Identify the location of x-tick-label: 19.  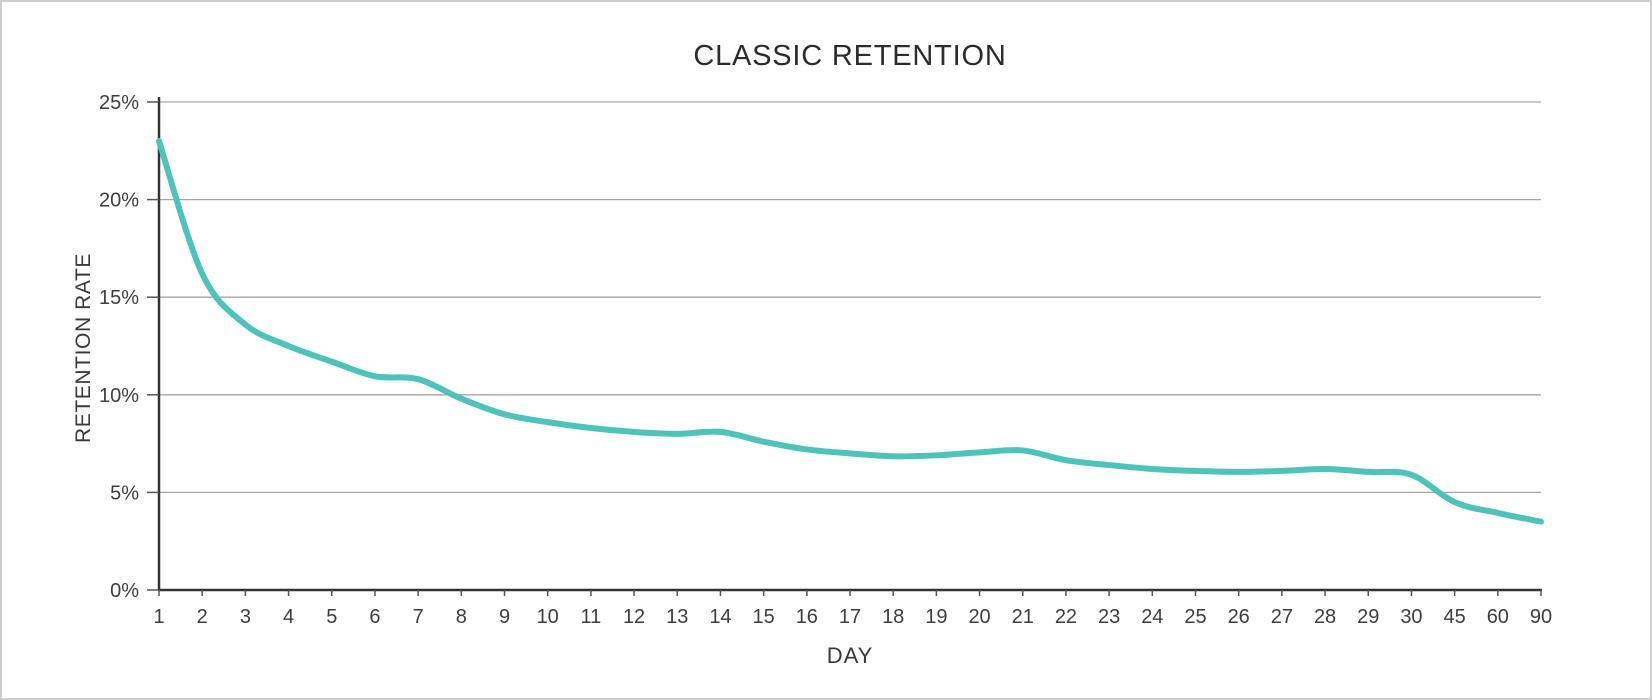
(936, 617).